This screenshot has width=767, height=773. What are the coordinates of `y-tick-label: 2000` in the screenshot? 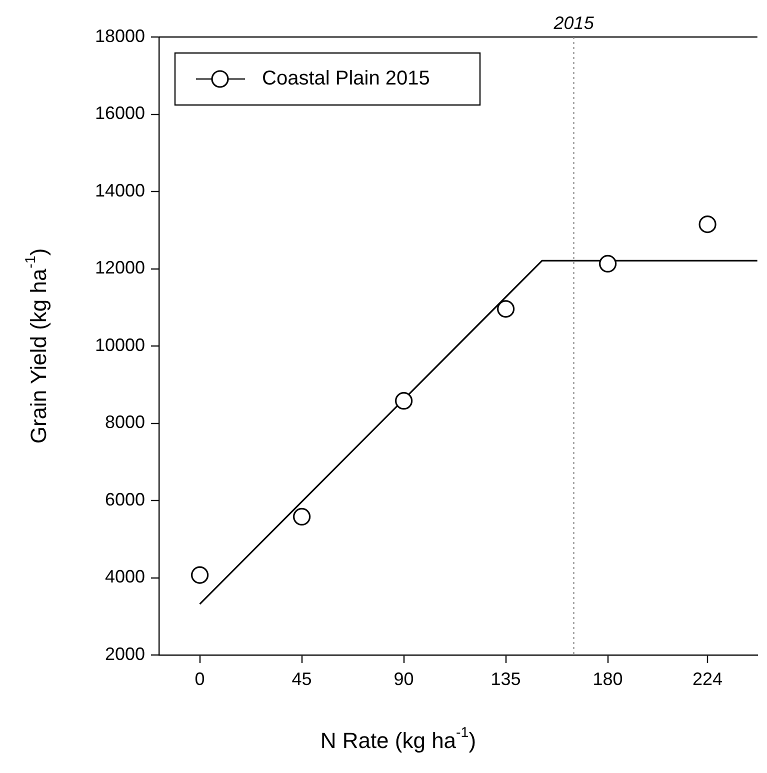 It's located at (124, 654).